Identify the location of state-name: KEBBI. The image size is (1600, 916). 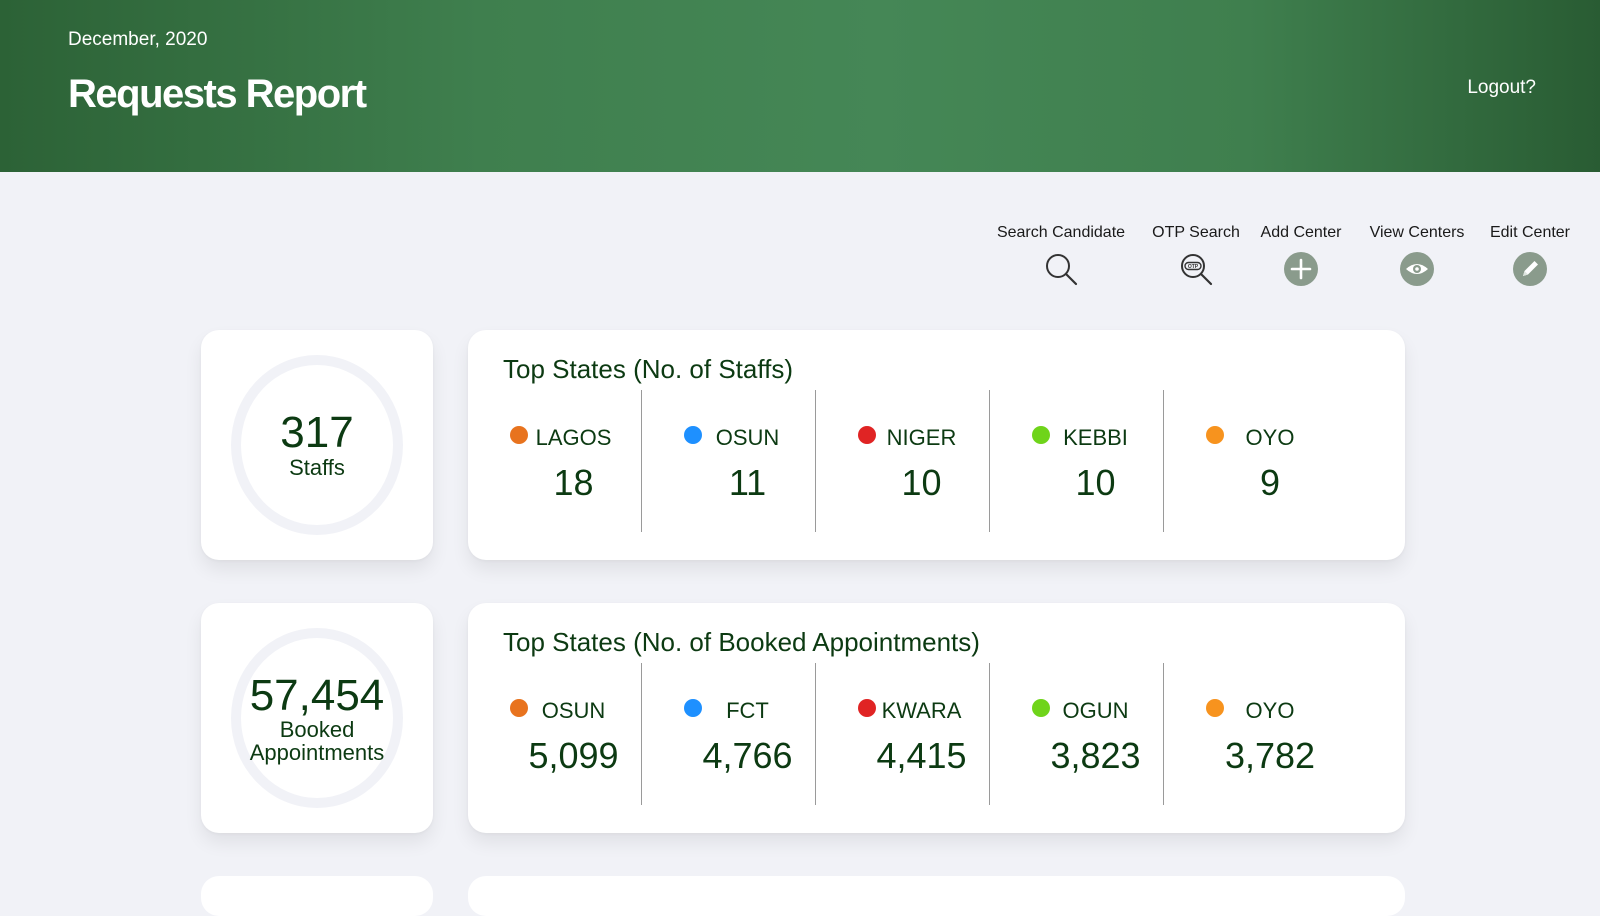
(1095, 437).